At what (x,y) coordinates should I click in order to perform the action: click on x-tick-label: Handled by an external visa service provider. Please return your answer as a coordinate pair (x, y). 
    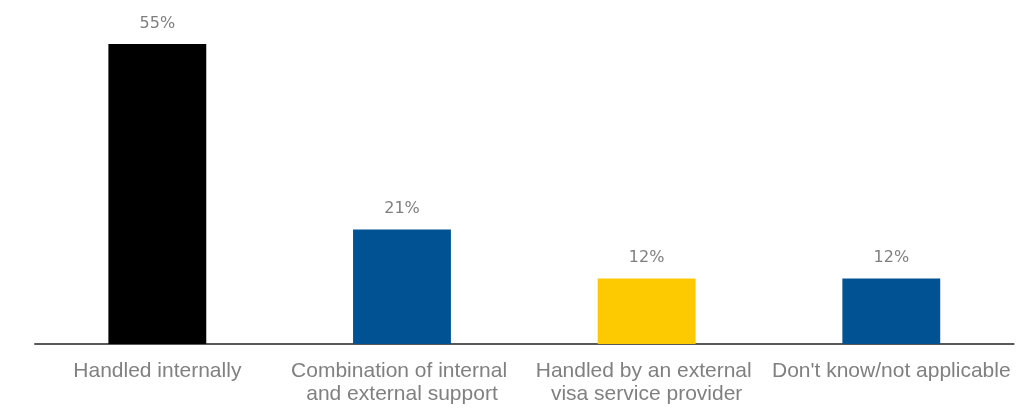
    Looking at the image, I should click on (646, 381).